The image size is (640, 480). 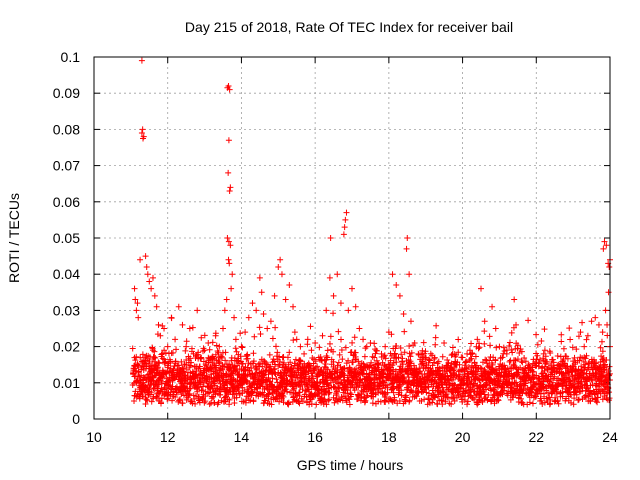 What do you see at coordinates (94, 437) in the screenshot?
I see `x-tick-label: 10` at bounding box center [94, 437].